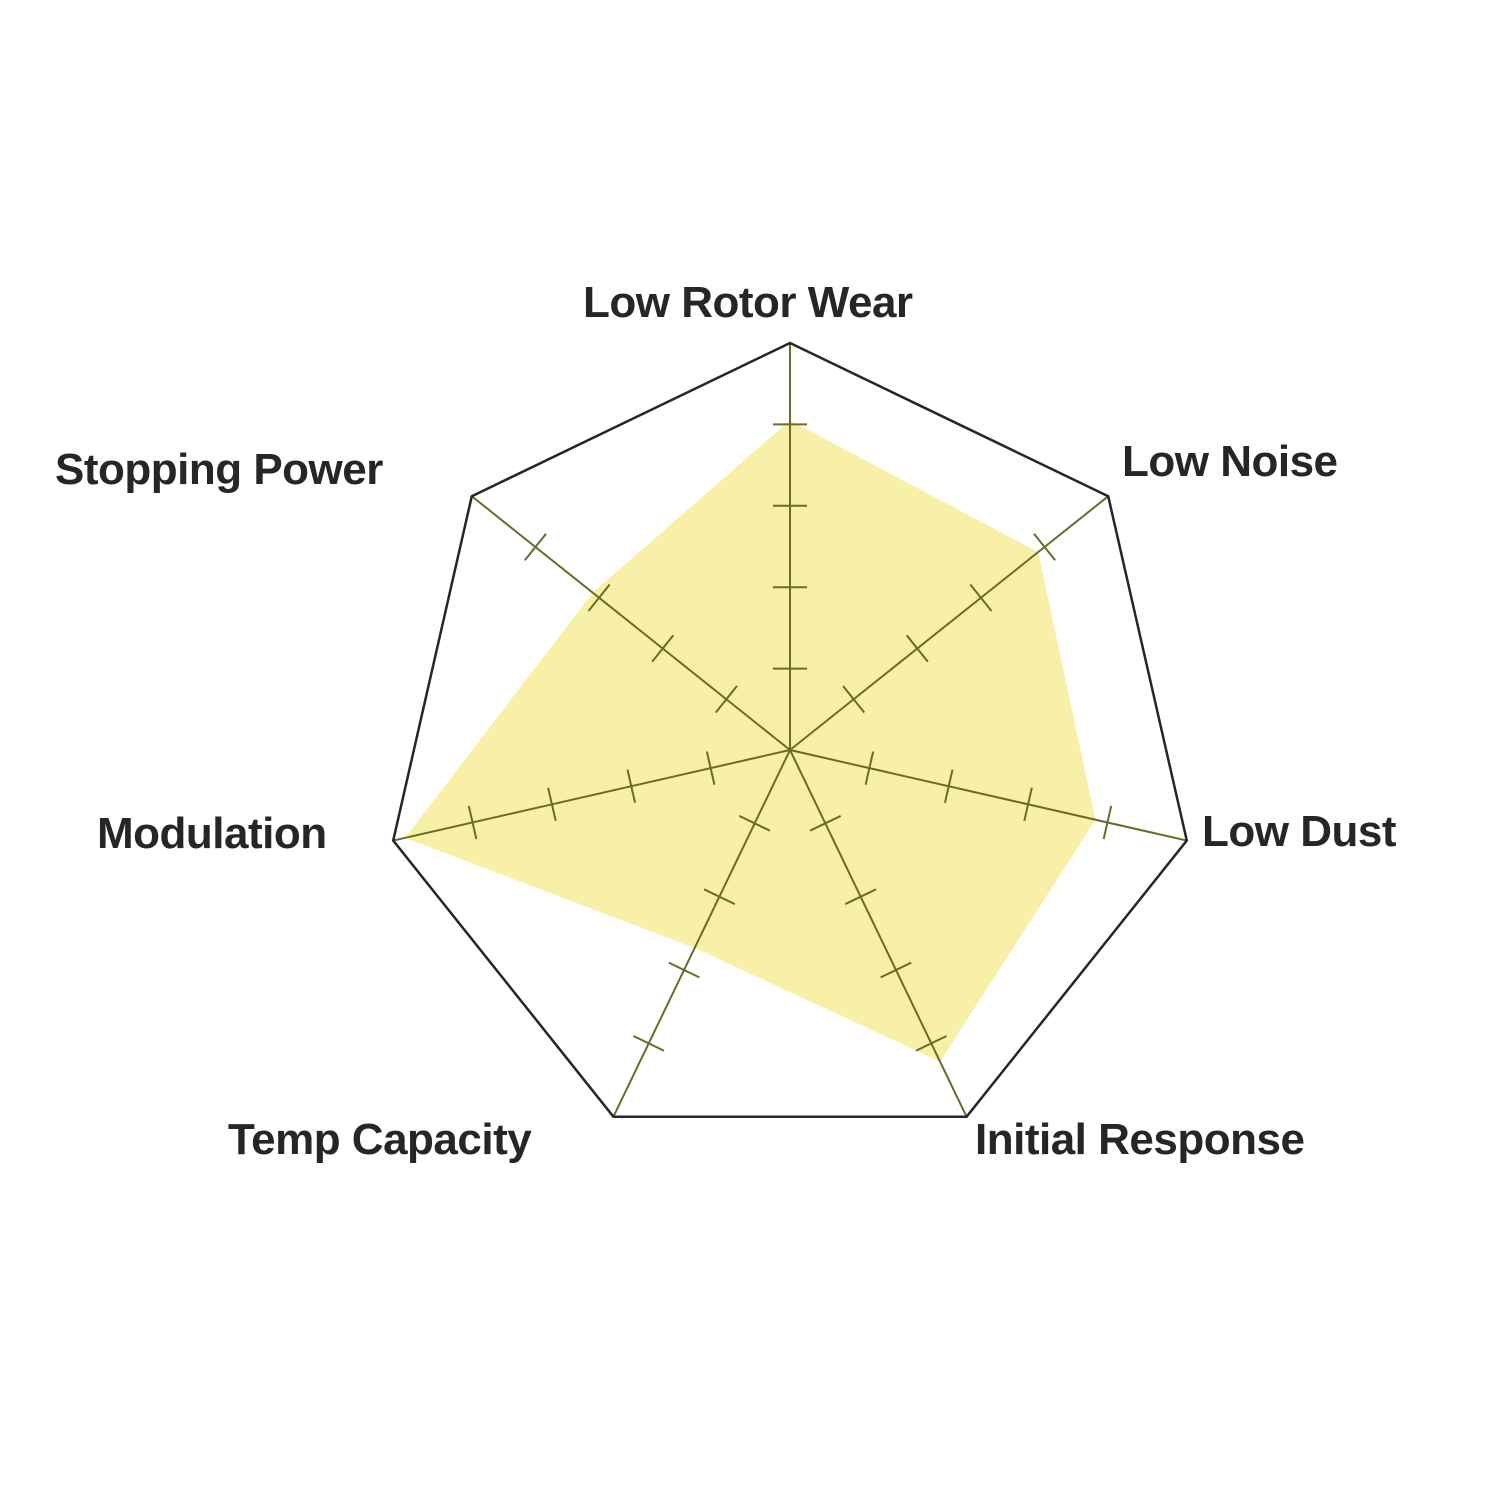 The width and height of the screenshot is (1500, 1500). What do you see at coordinates (1230, 461) in the screenshot?
I see `axis-label-low-noise: Low Noise` at bounding box center [1230, 461].